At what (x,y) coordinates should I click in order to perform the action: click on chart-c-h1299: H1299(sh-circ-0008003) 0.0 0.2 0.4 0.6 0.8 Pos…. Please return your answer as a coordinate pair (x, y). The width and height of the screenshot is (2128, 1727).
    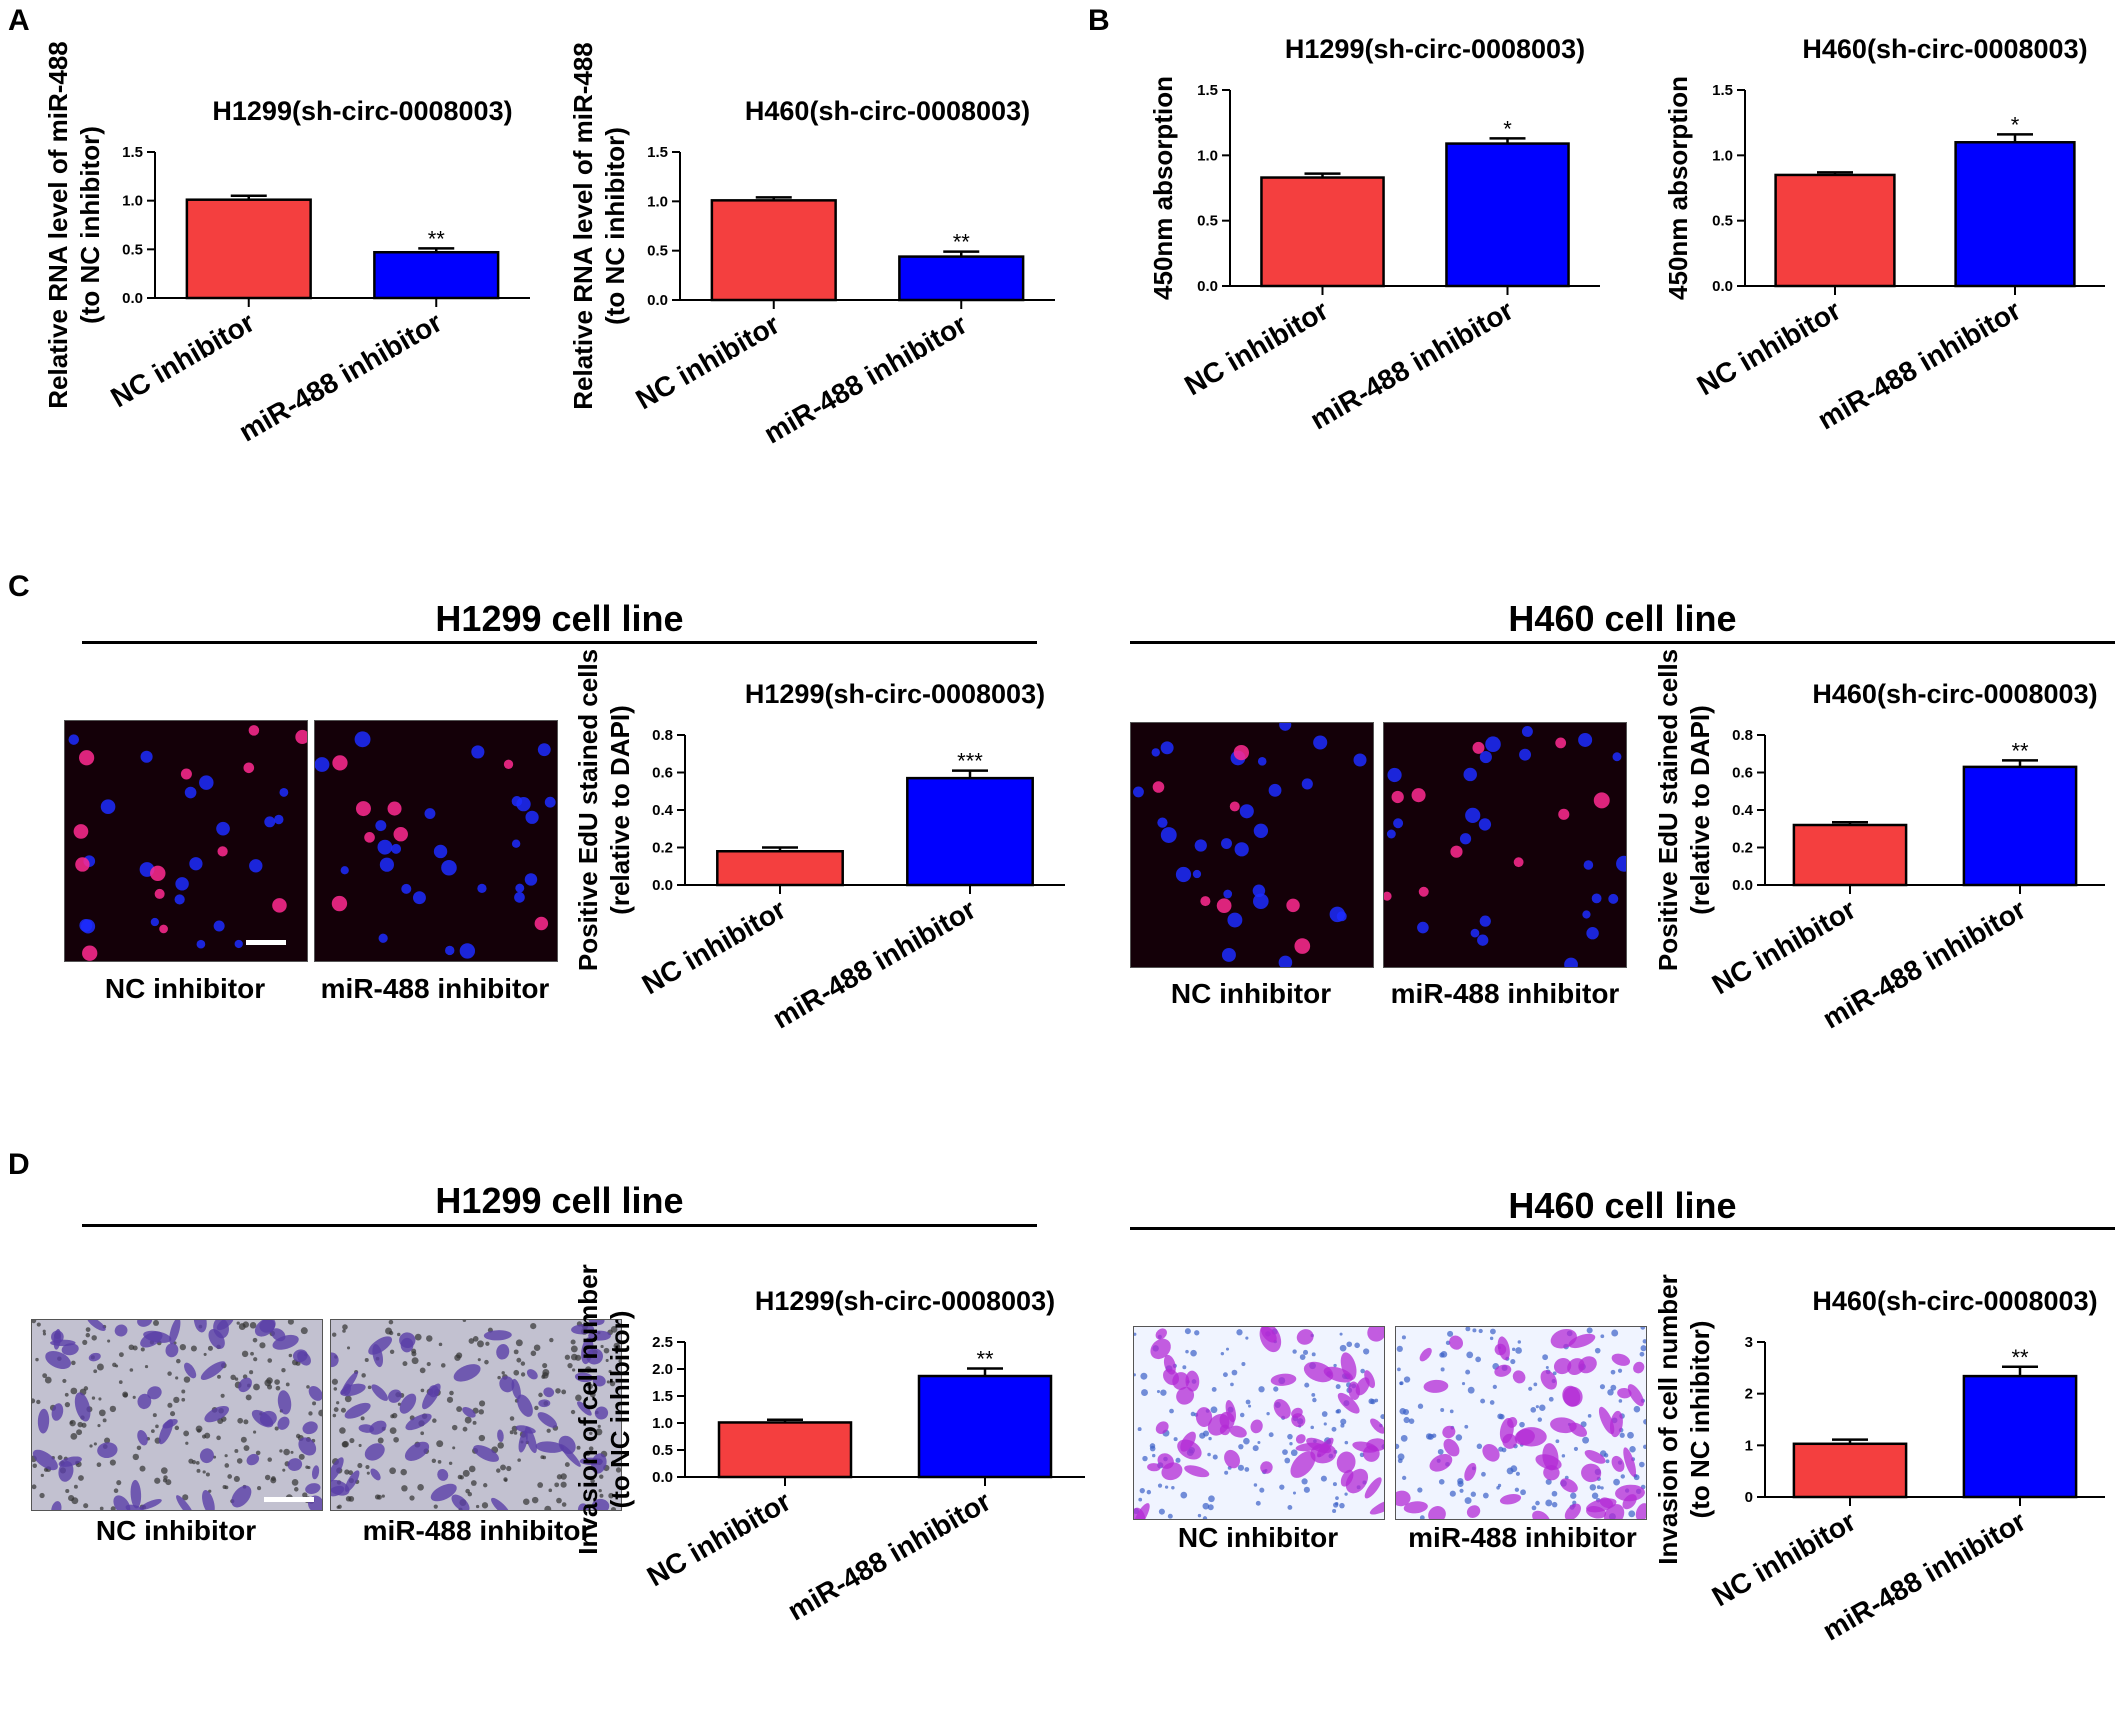
    Looking at the image, I should click on (819, 842).